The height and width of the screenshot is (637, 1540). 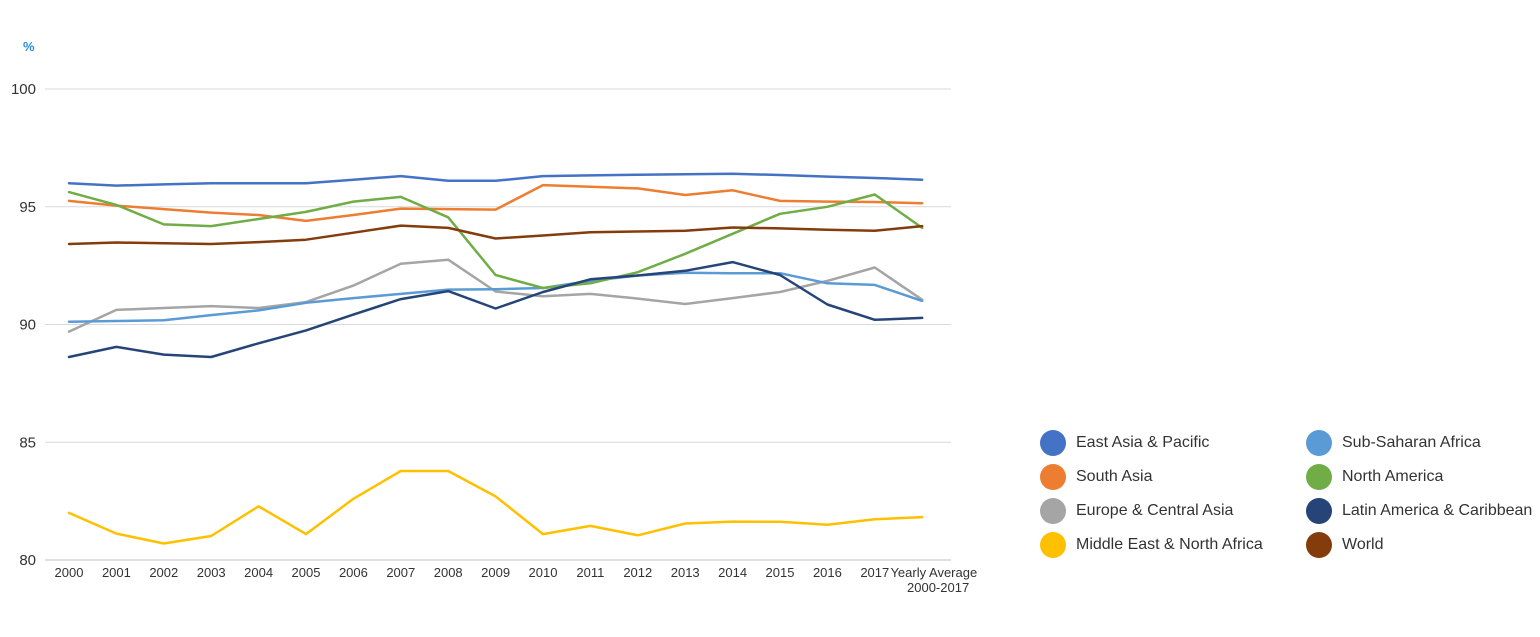 I want to click on series-line-sub-saharan-africa, so click(x=495, y=297).